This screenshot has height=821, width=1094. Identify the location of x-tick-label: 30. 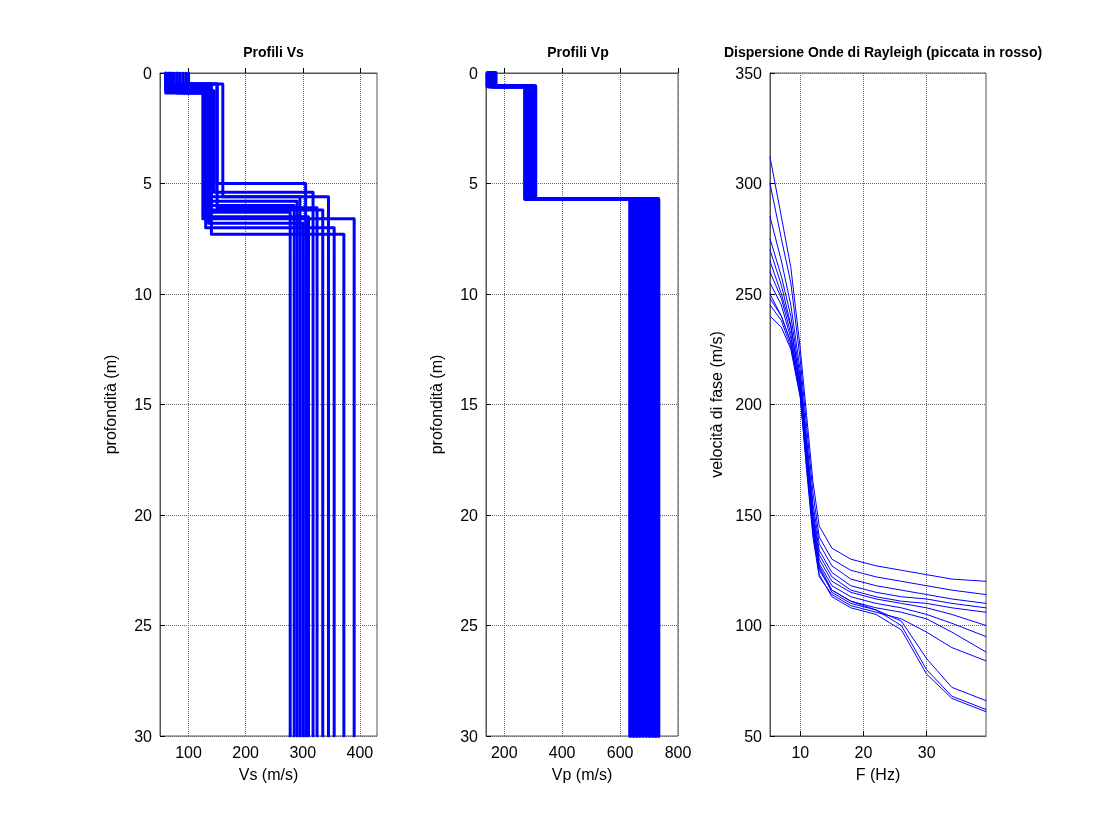
(926, 752).